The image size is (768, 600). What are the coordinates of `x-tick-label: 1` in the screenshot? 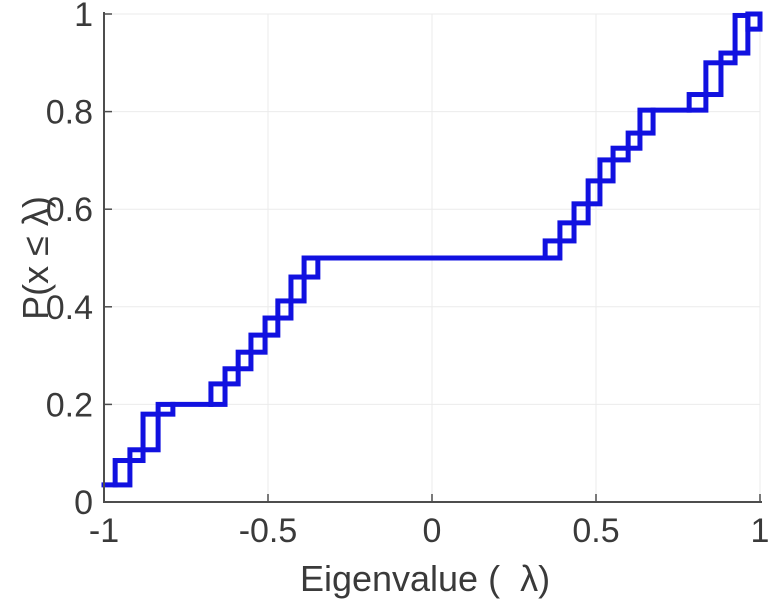 It's located at (759, 531).